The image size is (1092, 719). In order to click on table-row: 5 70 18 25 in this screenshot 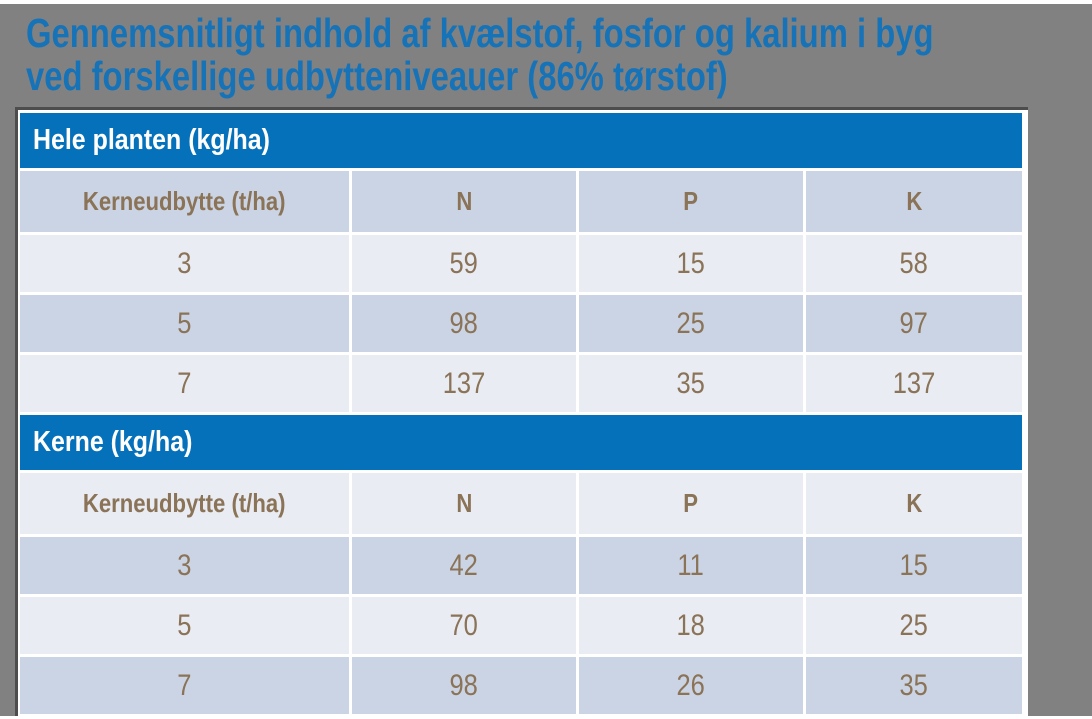, I will do `click(521, 625)`.